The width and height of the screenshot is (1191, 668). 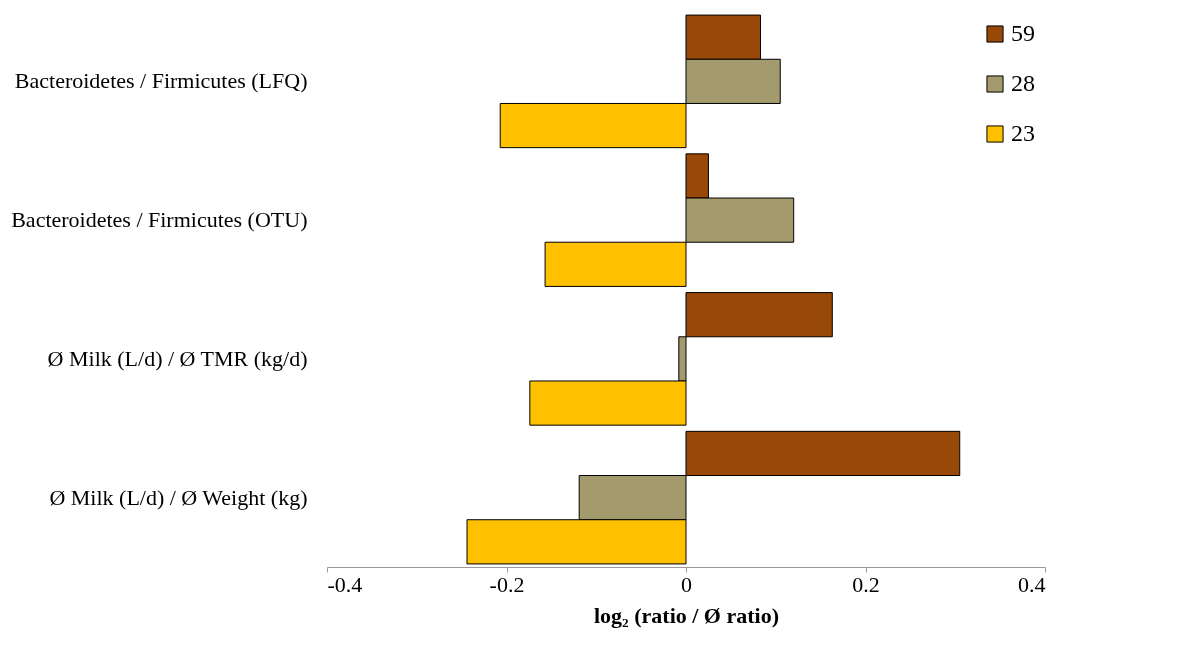 What do you see at coordinates (866, 584) in the screenshot?
I see `x-tick-label: 0.2` at bounding box center [866, 584].